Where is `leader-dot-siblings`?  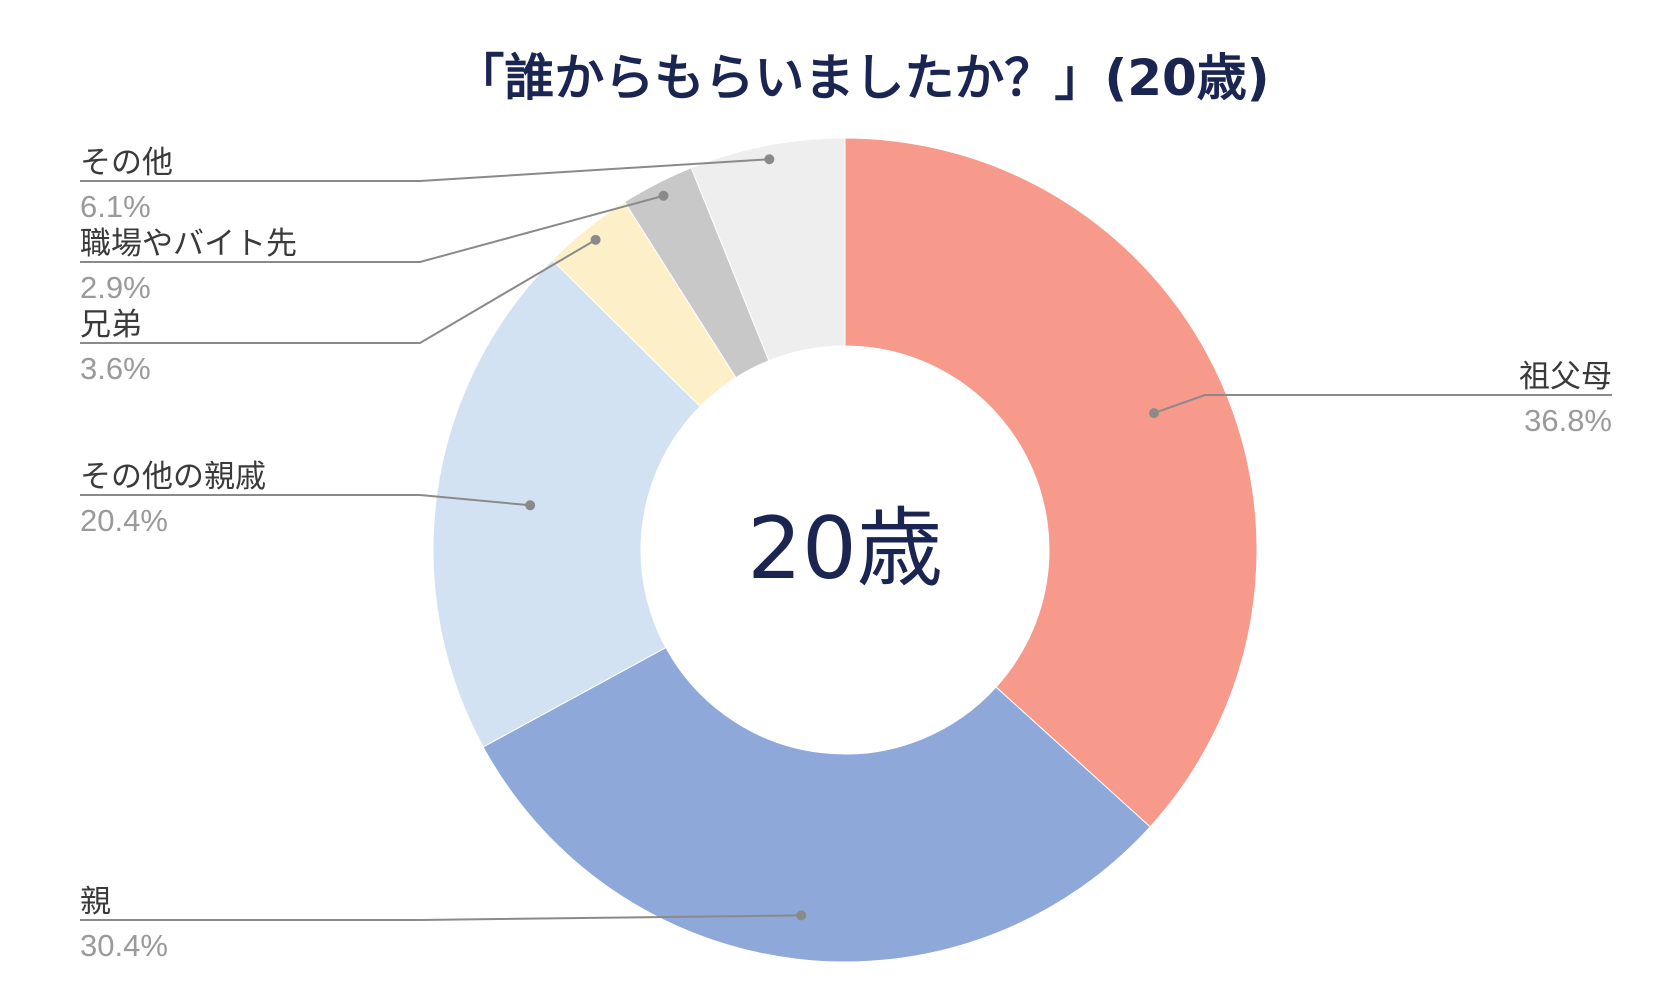 leader-dot-siblings is located at coordinates (595, 239).